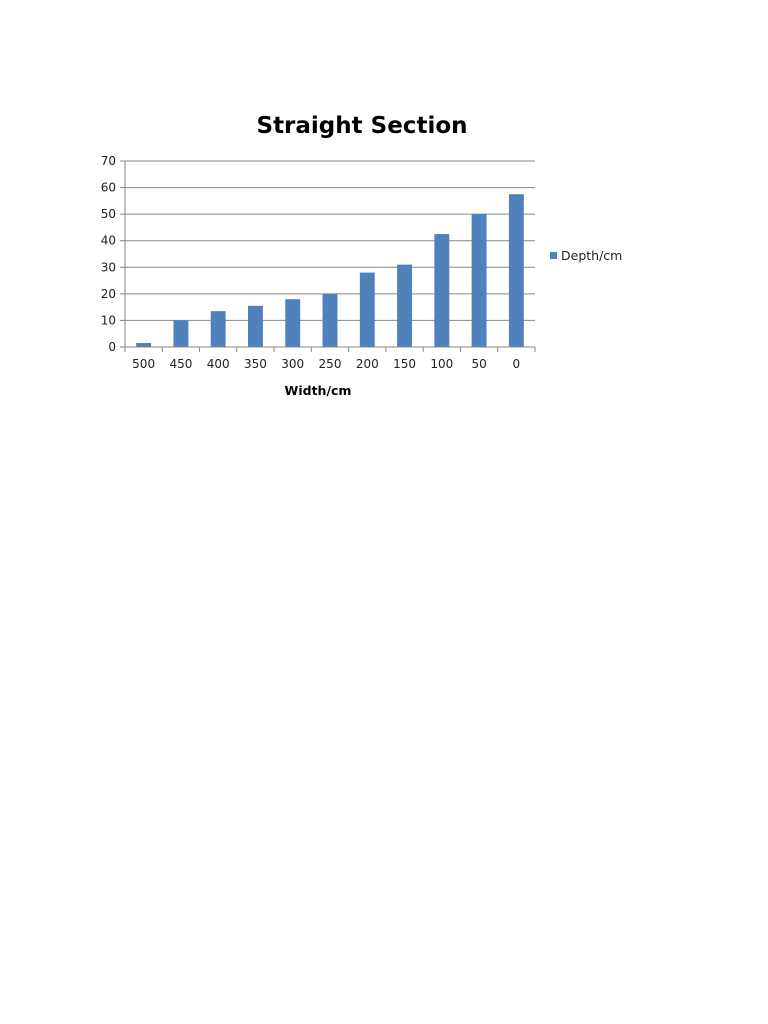  What do you see at coordinates (591, 255) in the screenshot?
I see `legend-label: Depth/cm` at bounding box center [591, 255].